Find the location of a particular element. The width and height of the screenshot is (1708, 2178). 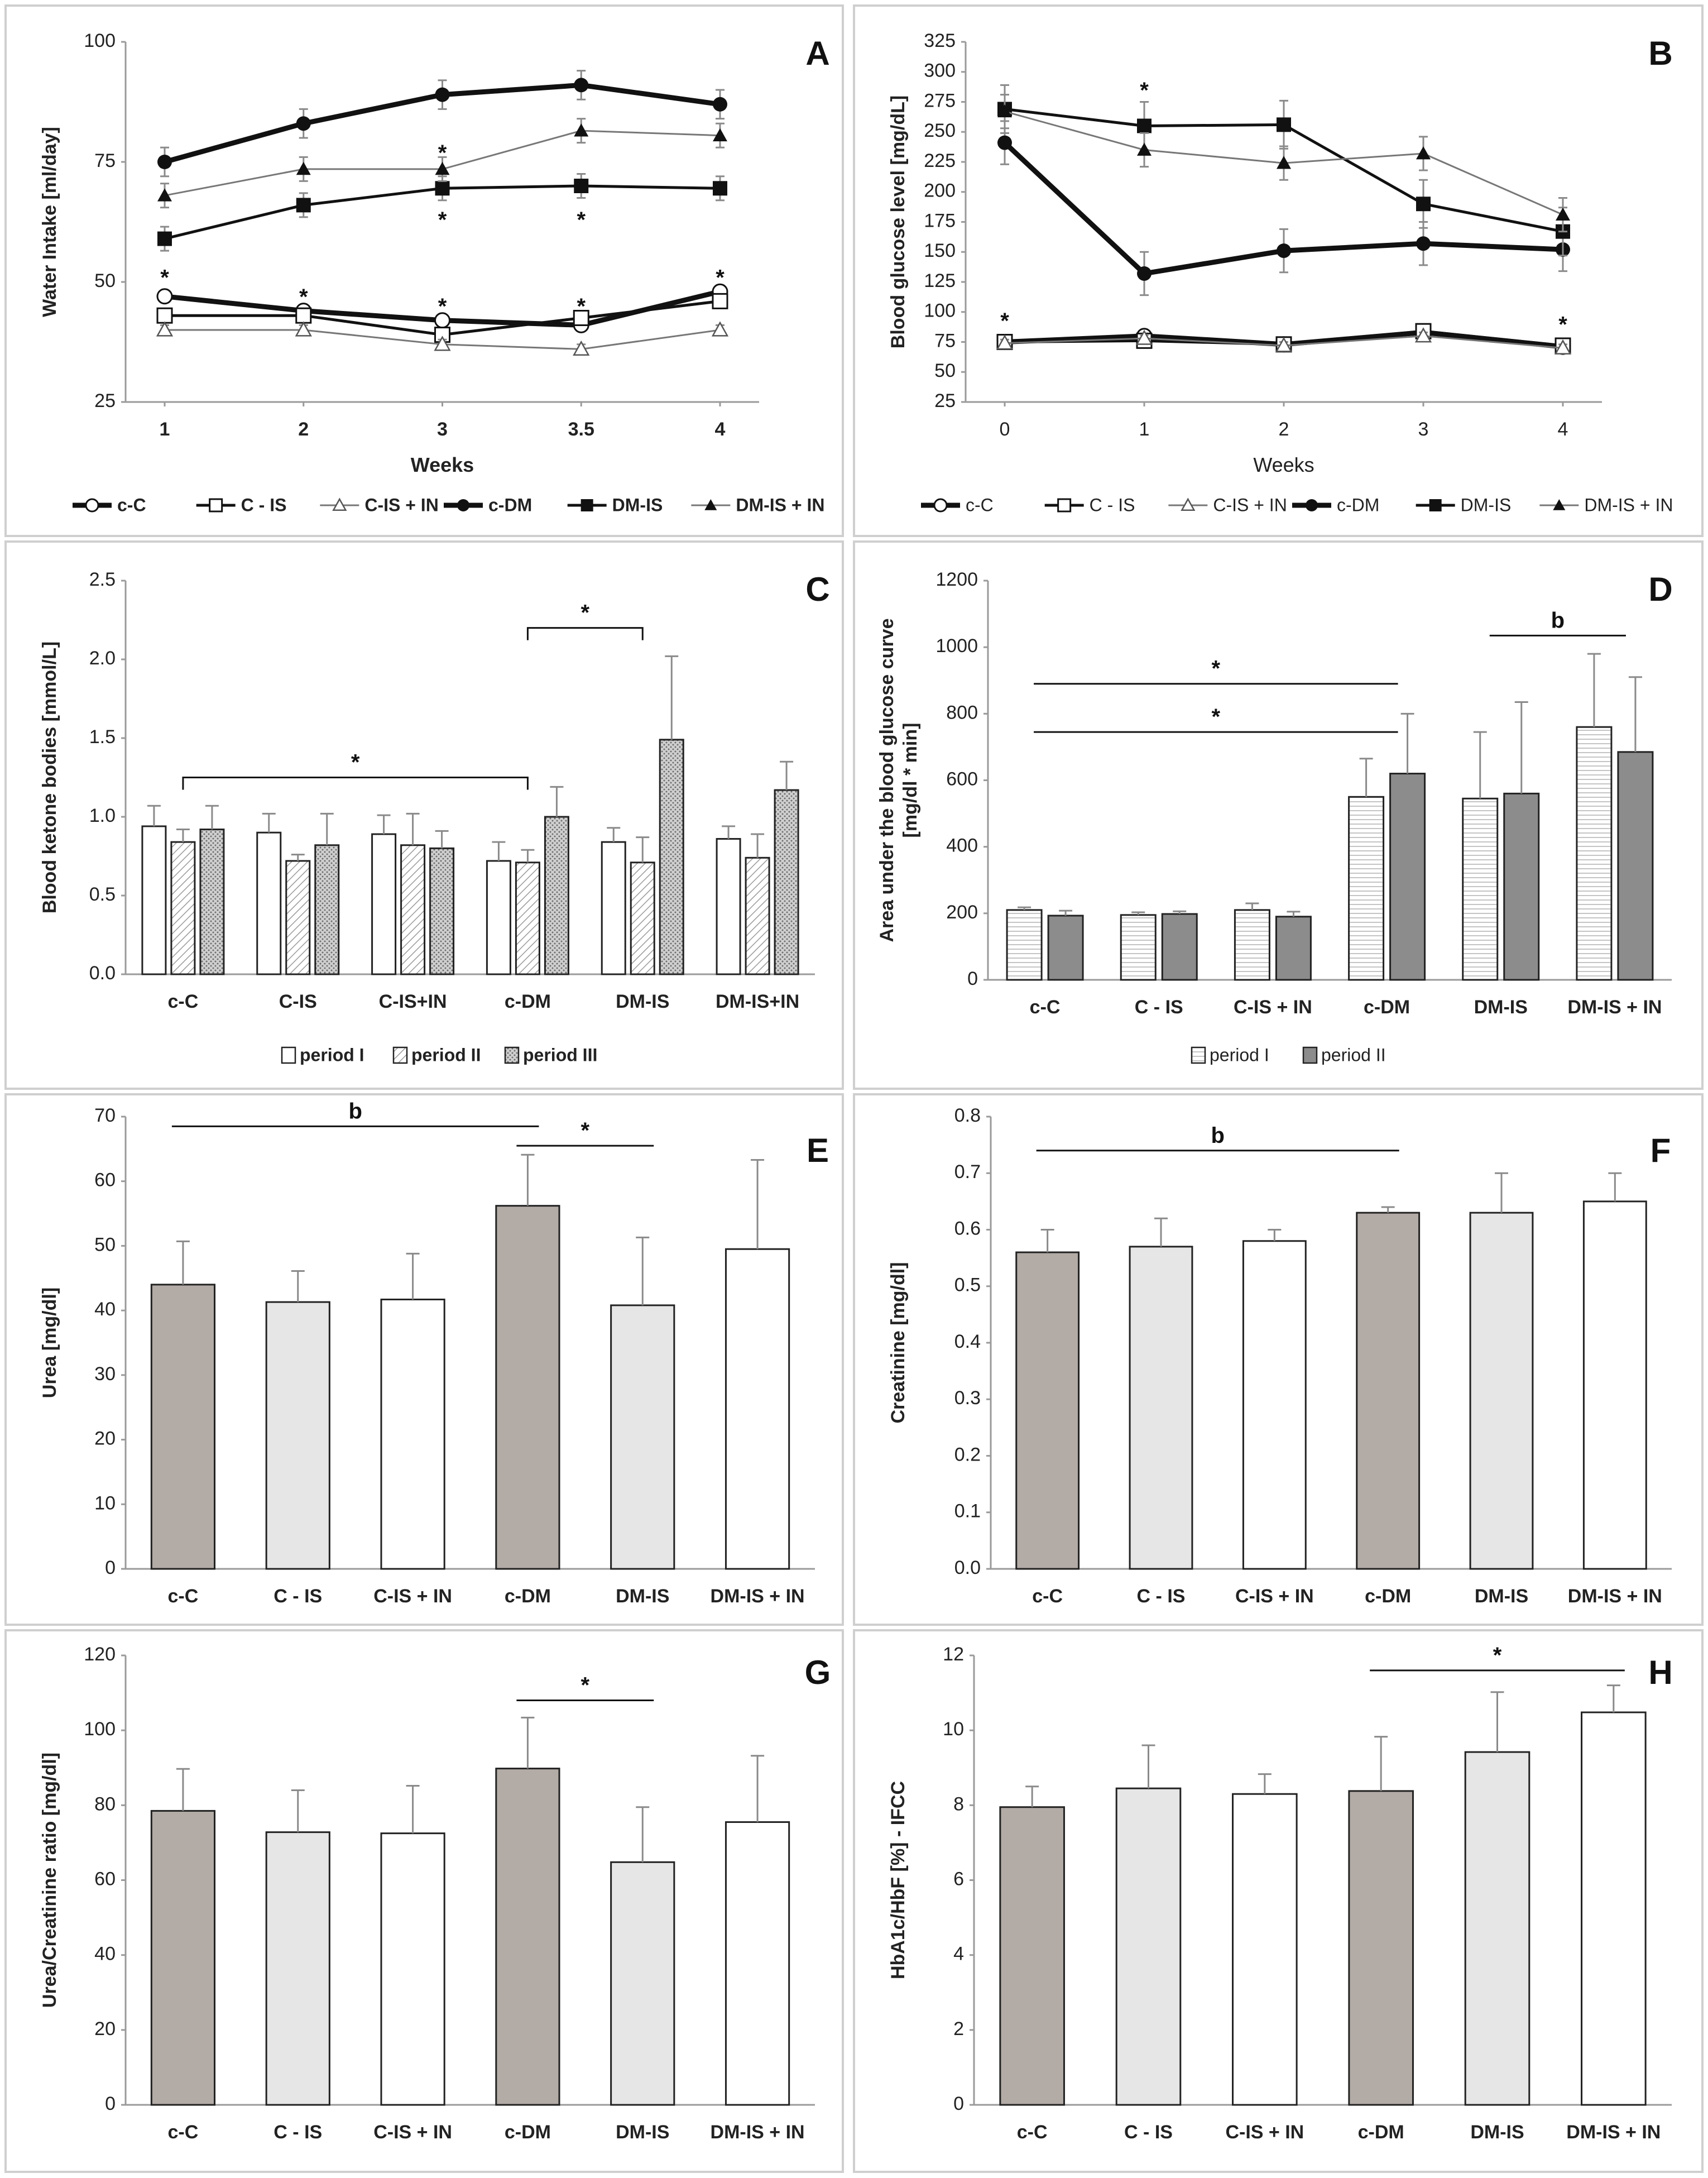

y-tick-label: 1200 is located at coordinates (956, 579).